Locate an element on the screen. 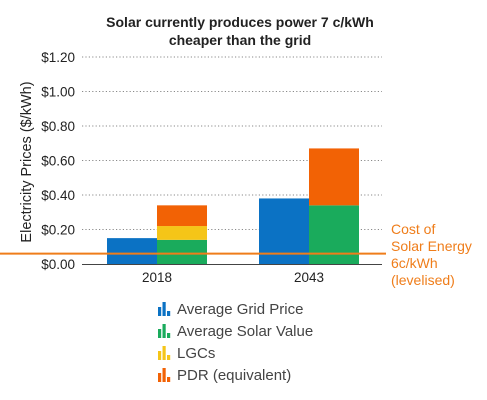  legend-label: PDR (equivalent) is located at coordinates (234, 375).